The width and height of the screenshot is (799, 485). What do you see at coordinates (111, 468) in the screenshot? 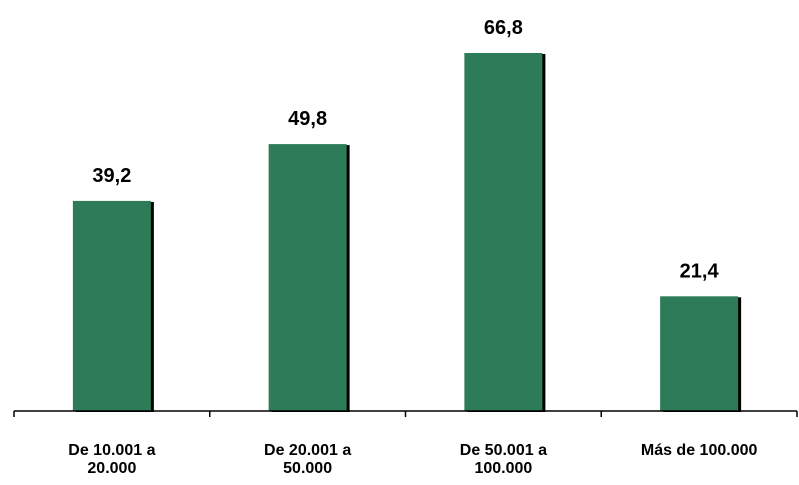
I see `category-label-line: 20.000` at bounding box center [111, 468].